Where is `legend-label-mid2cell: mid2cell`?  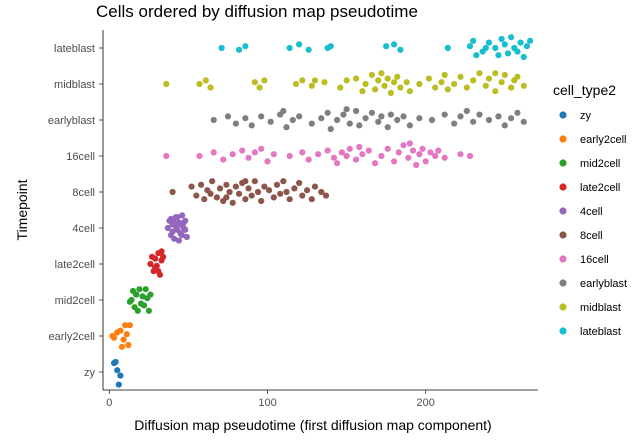 legend-label-mid2cell: mid2cell is located at coordinates (600, 164).